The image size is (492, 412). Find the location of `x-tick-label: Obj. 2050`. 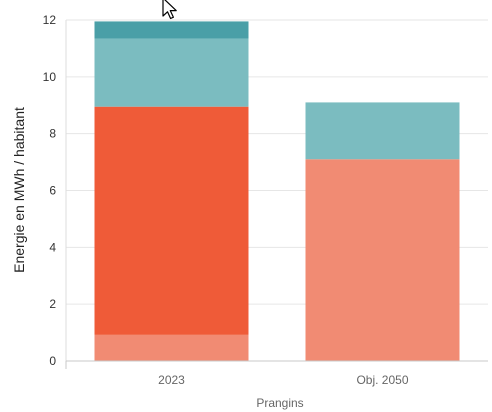

x-tick-label: Obj. 2050 is located at coordinates (382, 380).